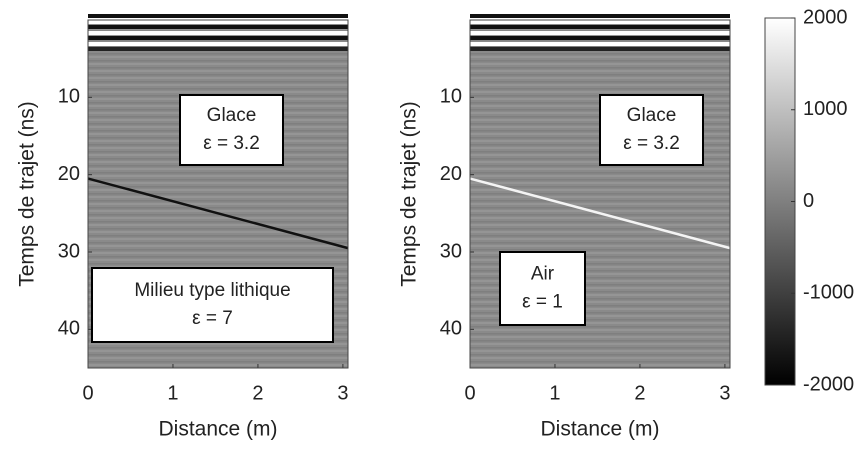 The image size is (868, 453). What do you see at coordinates (212, 318) in the screenshot?
I see `annotation-text: ε = 7` at bounding box center [212, 318].